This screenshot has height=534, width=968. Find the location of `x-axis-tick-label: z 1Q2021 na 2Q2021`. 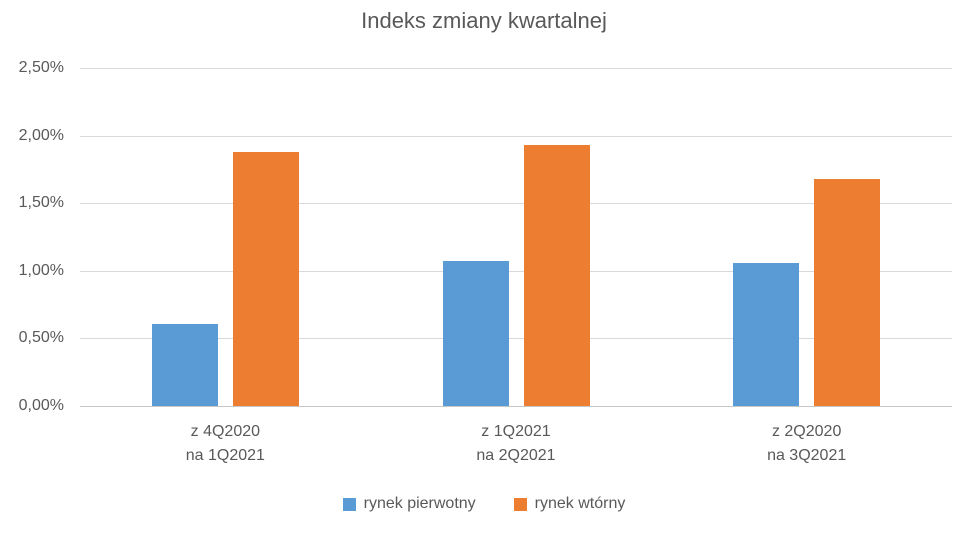

x-axis-tick-label: z 1Q2021 na 2Q2021 is located at coordinates (516, 444).